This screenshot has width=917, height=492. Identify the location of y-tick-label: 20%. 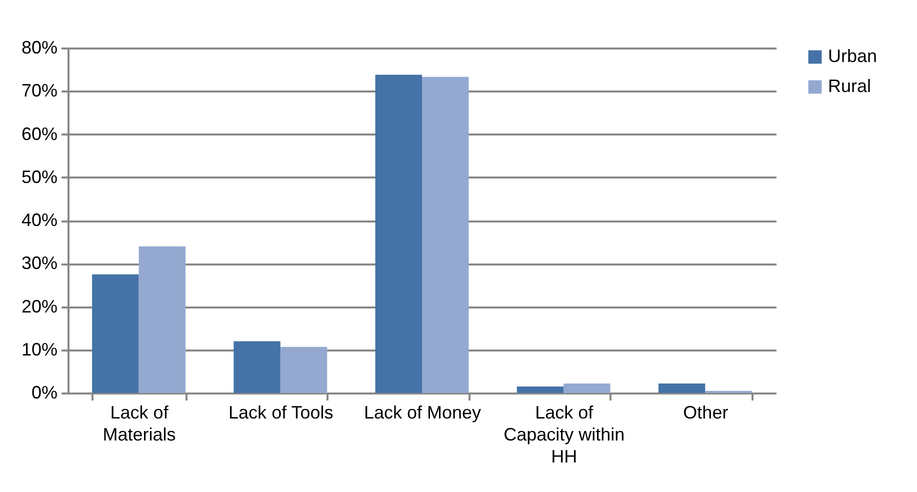
(39, 306).